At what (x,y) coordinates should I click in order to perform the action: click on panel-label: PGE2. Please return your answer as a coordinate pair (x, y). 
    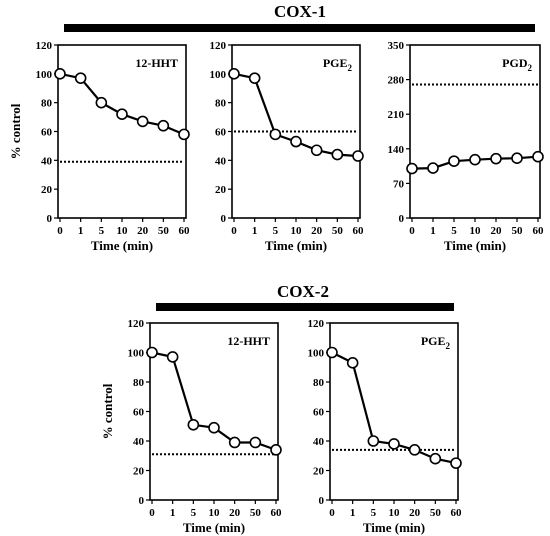
    Looking at the image, I should click on (338, 64).